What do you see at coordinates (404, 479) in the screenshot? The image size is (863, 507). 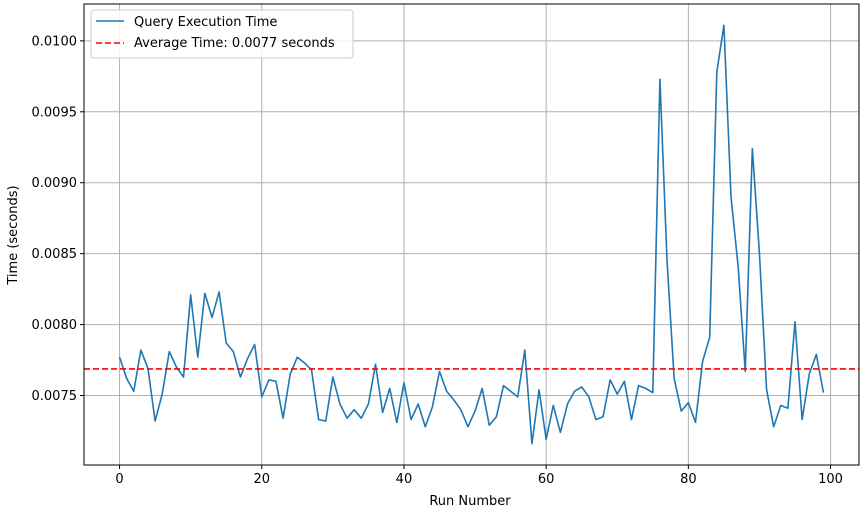 I see `x-tick-label: 40` at bounding box center [404, 479].